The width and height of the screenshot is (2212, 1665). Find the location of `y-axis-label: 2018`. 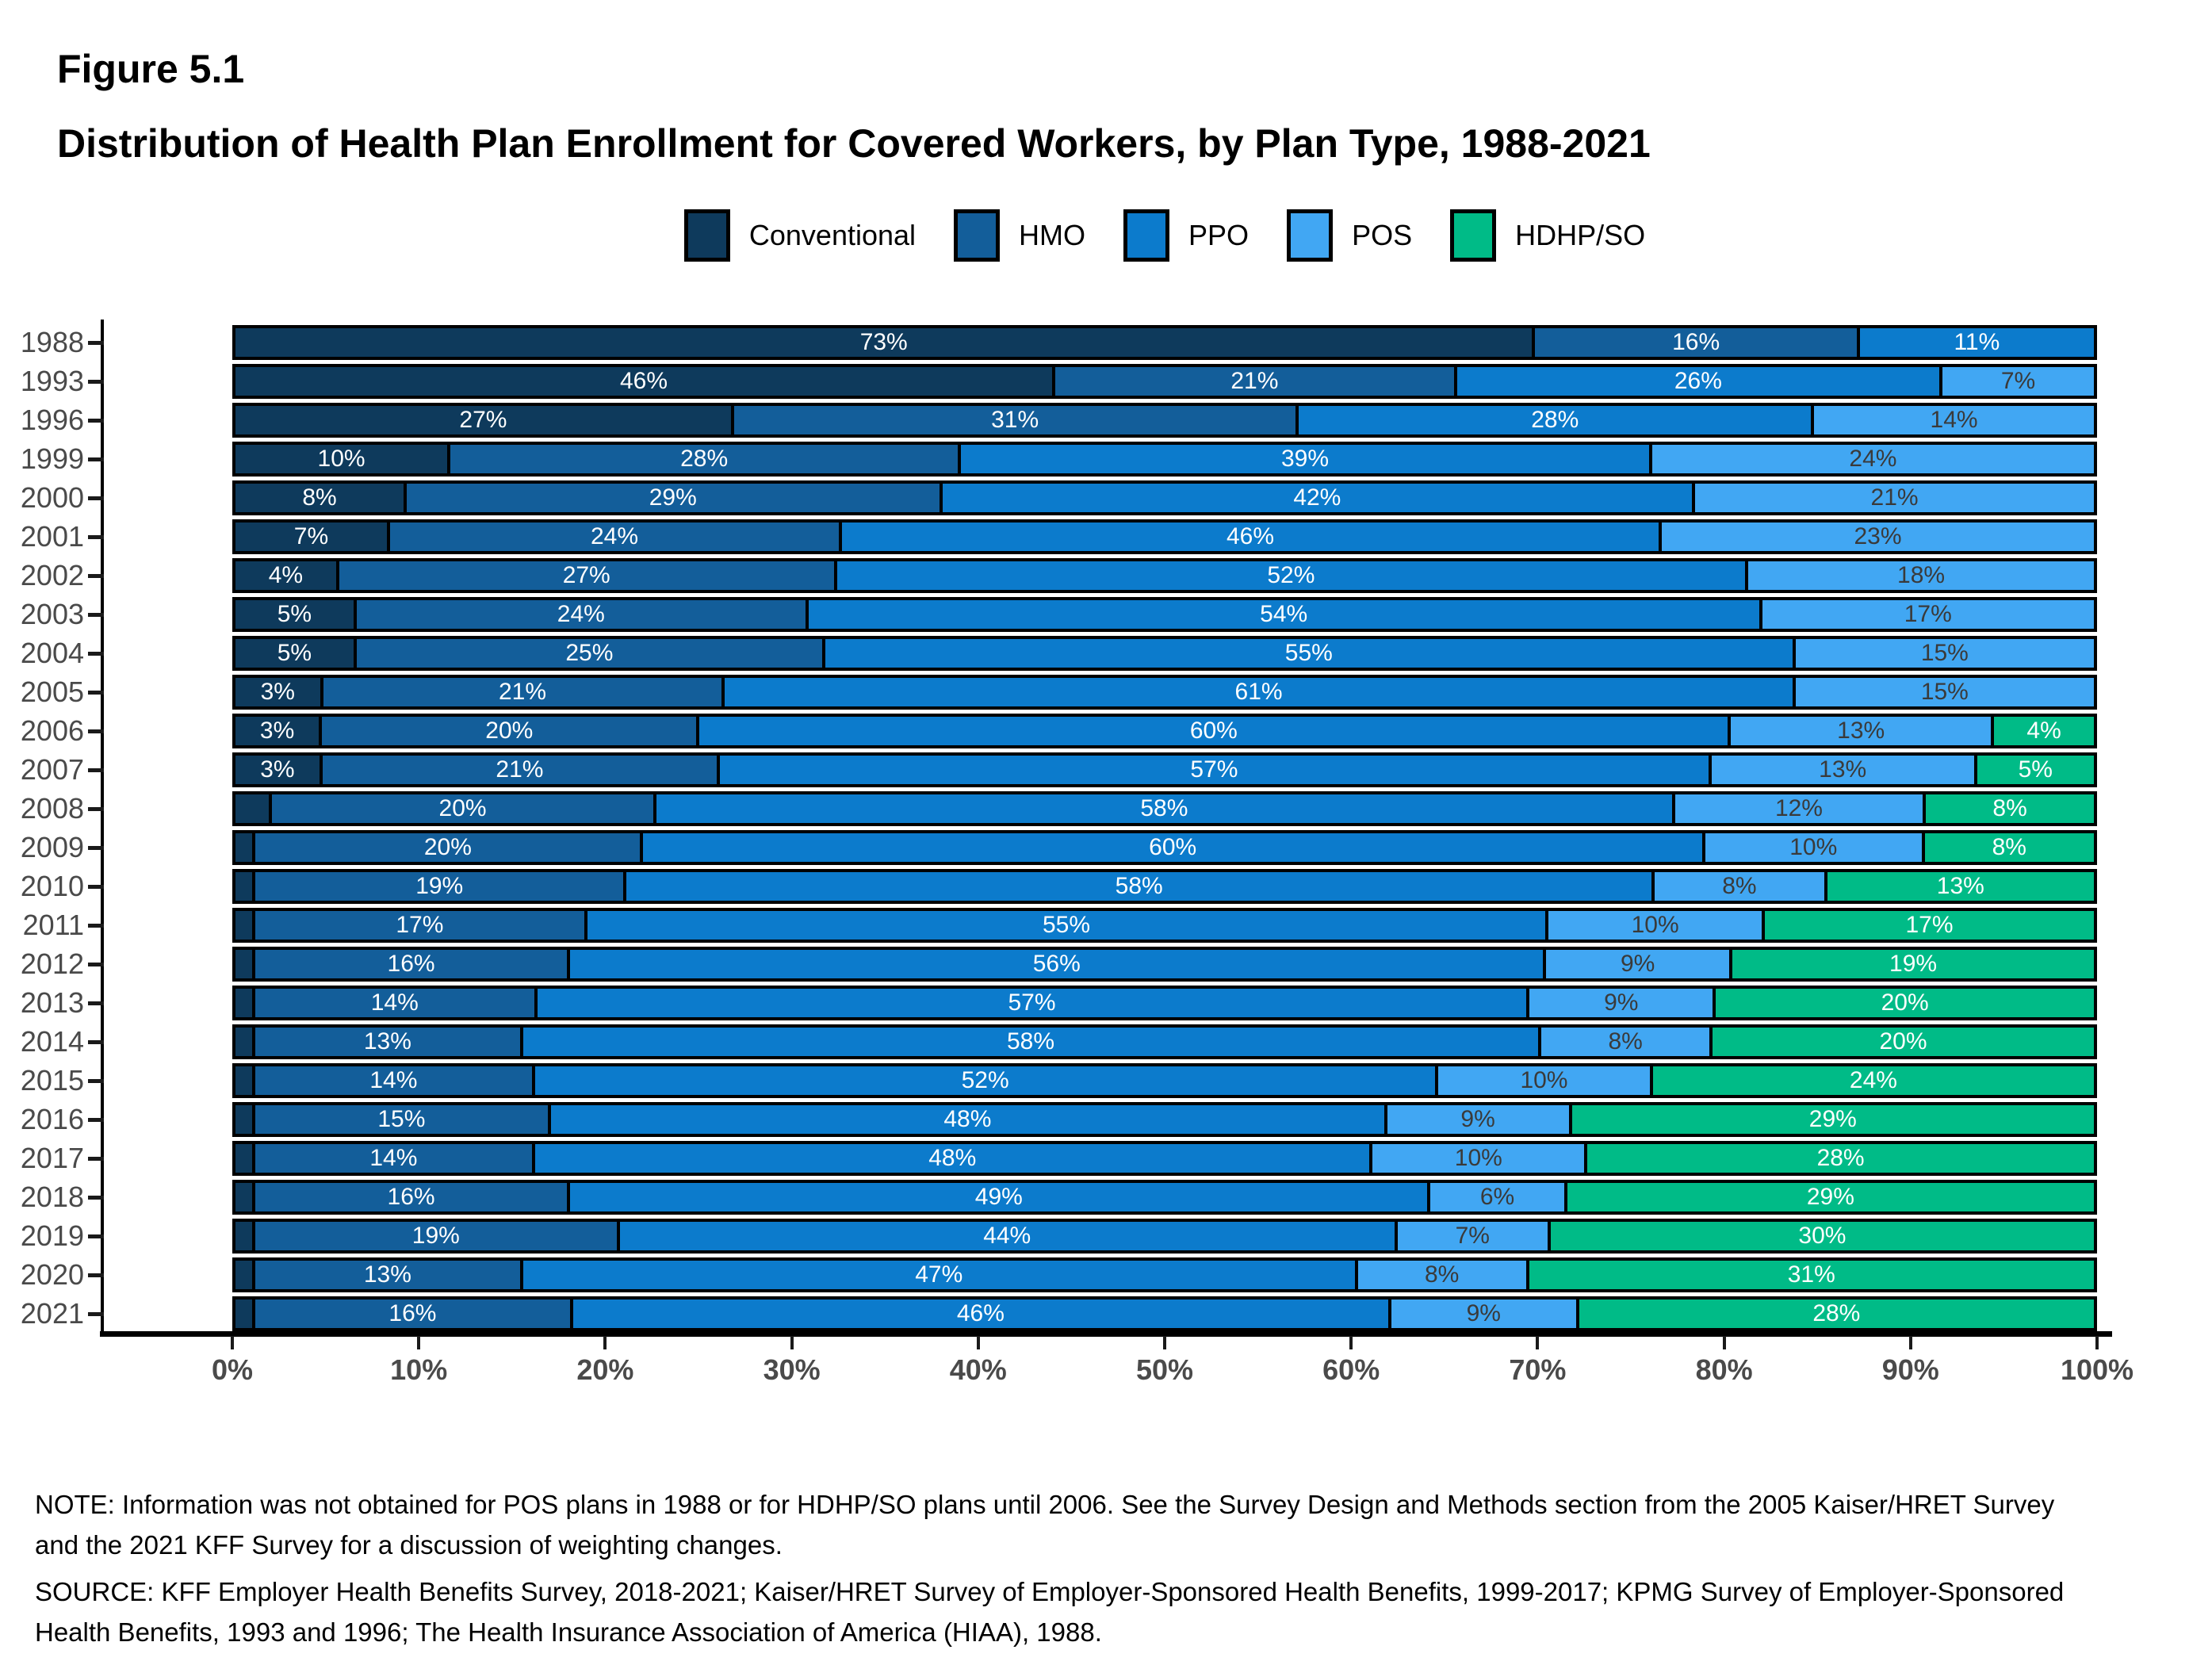

y-axis-label: 2018 is located at coordinates (52, 1197).